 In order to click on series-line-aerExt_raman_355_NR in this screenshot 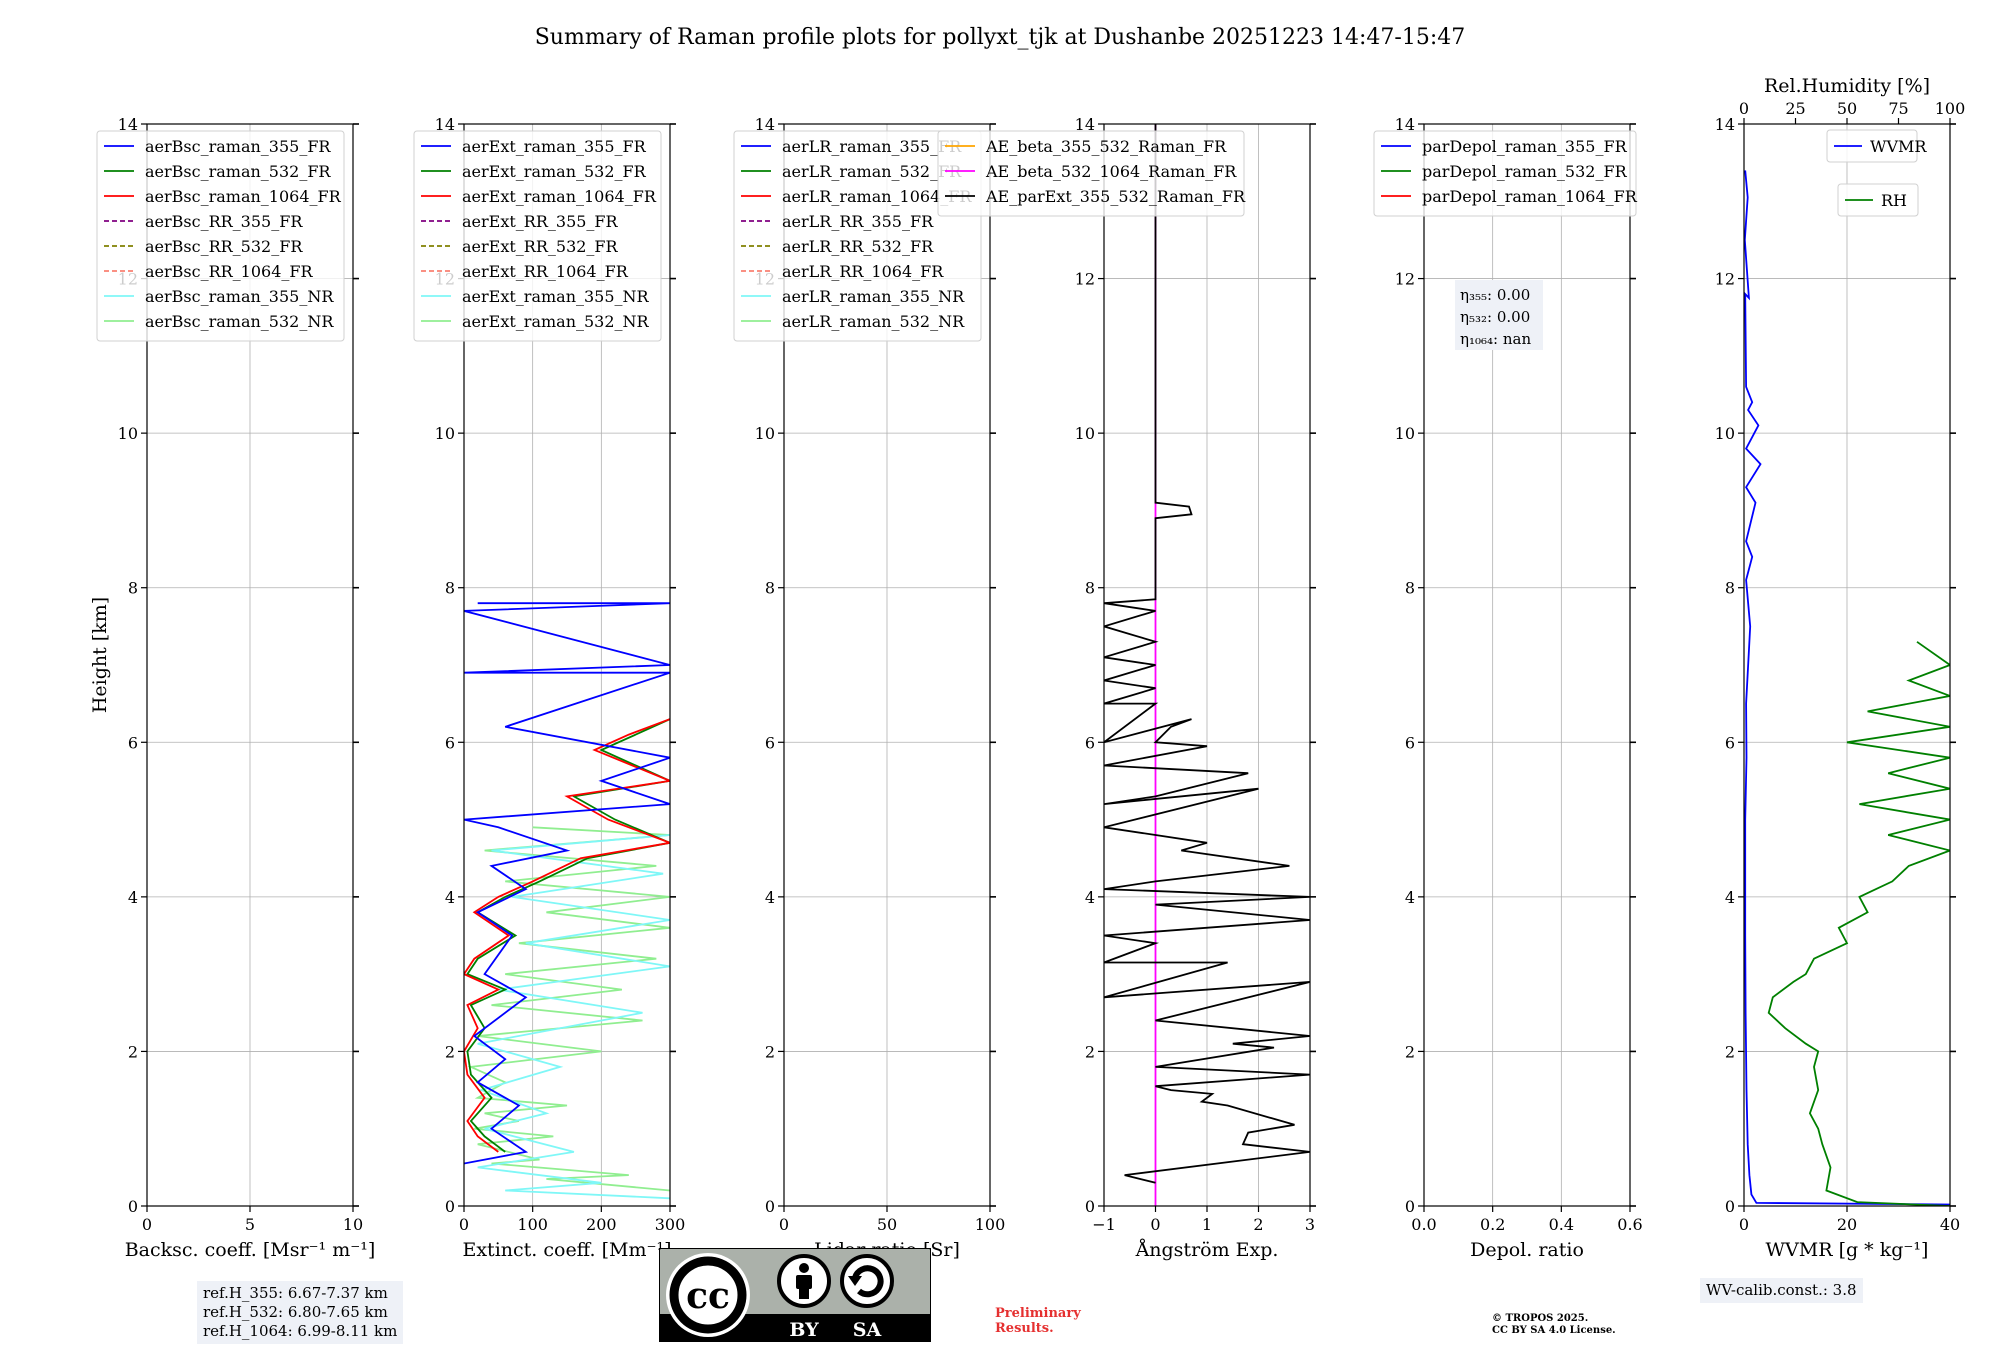, I will do `click(573, 1017)`.